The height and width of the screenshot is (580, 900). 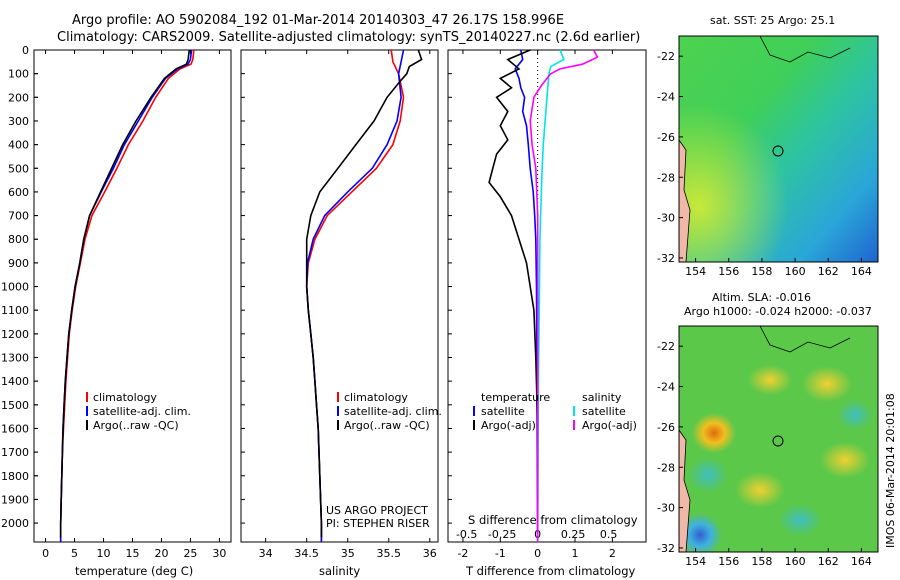 What do you see at coordinates (18, 239) in the screenshot?
I see `depth-tick-label: 800` at bounding box center [18, 239].